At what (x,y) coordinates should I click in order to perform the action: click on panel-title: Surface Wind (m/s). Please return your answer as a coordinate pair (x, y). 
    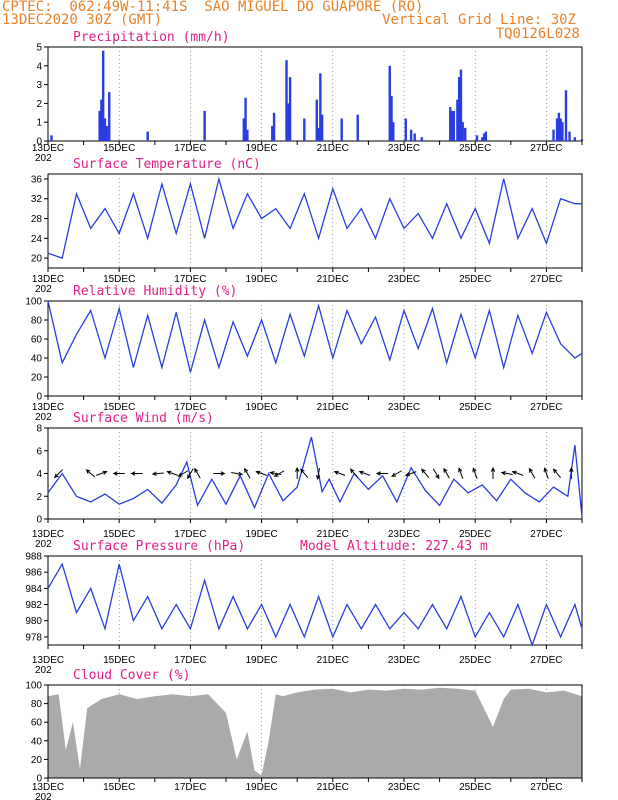
    Looking at the image, I should click on (143, 418).